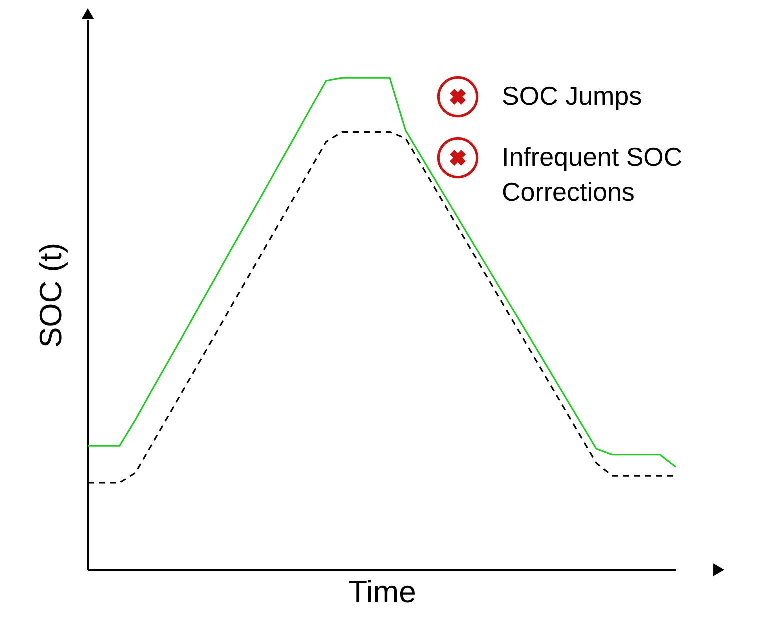 The width and height of the screenshot is (766, 633). I want to click on annotation: Infrequent SOC Corrections, so click(592, 174).